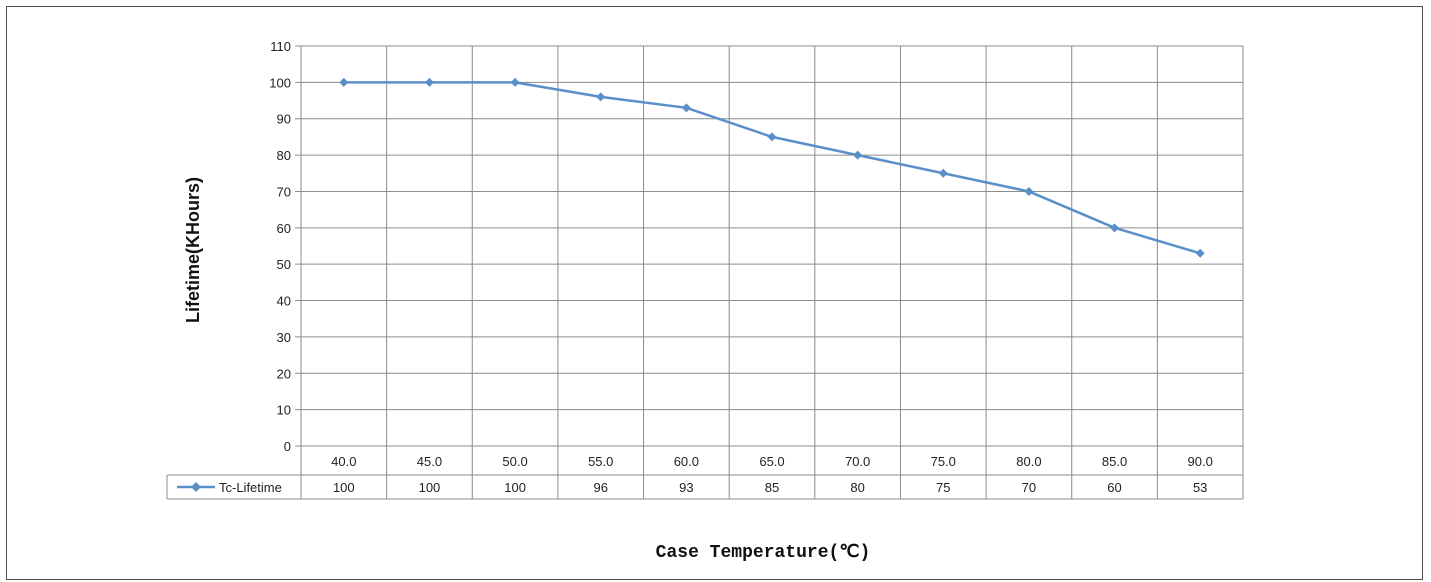  What do you see at coordinates (1028, 461) in the screenshot?
I see `x-category-label: 80.0` at bounding box center [1028, 461].